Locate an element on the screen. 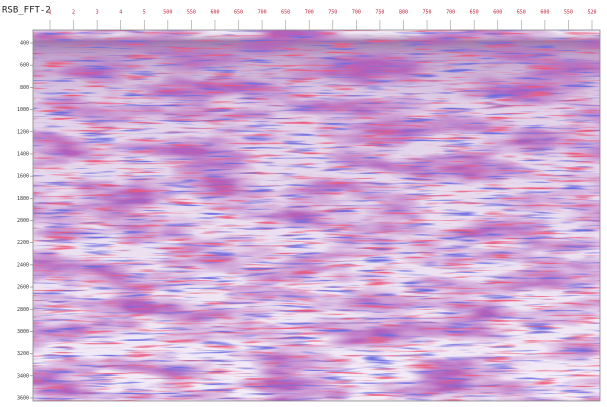 The width and height of the screenshot is (607, 407). left-label: 3000 is located at coordinates (23, 332).